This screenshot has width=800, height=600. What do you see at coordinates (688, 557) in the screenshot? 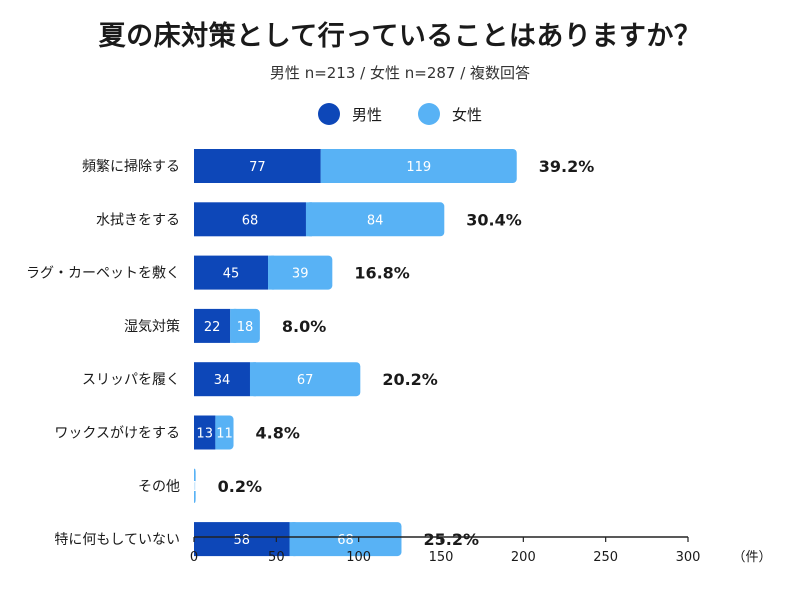
I see `x-tick-label: 300` at bounding box center [688, 557].